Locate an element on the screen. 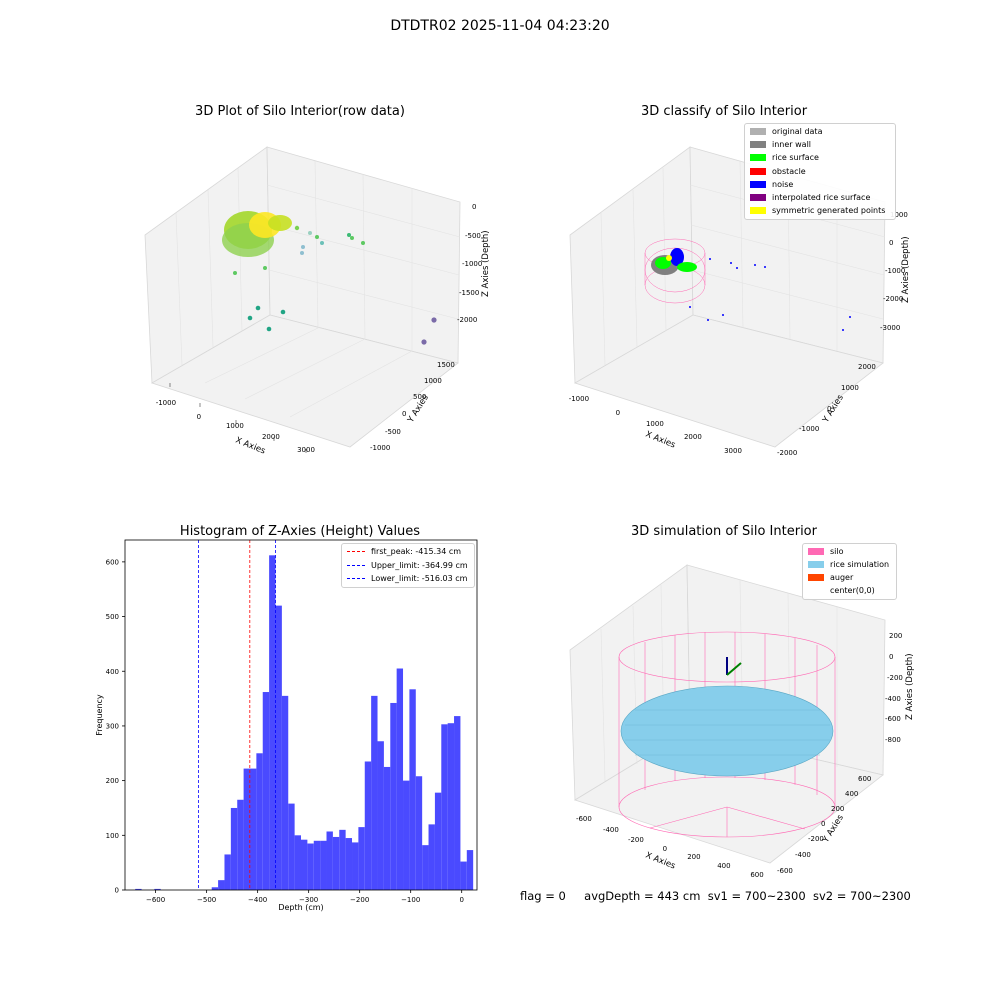  legend-item: noise is located at coordinates (771, 184).